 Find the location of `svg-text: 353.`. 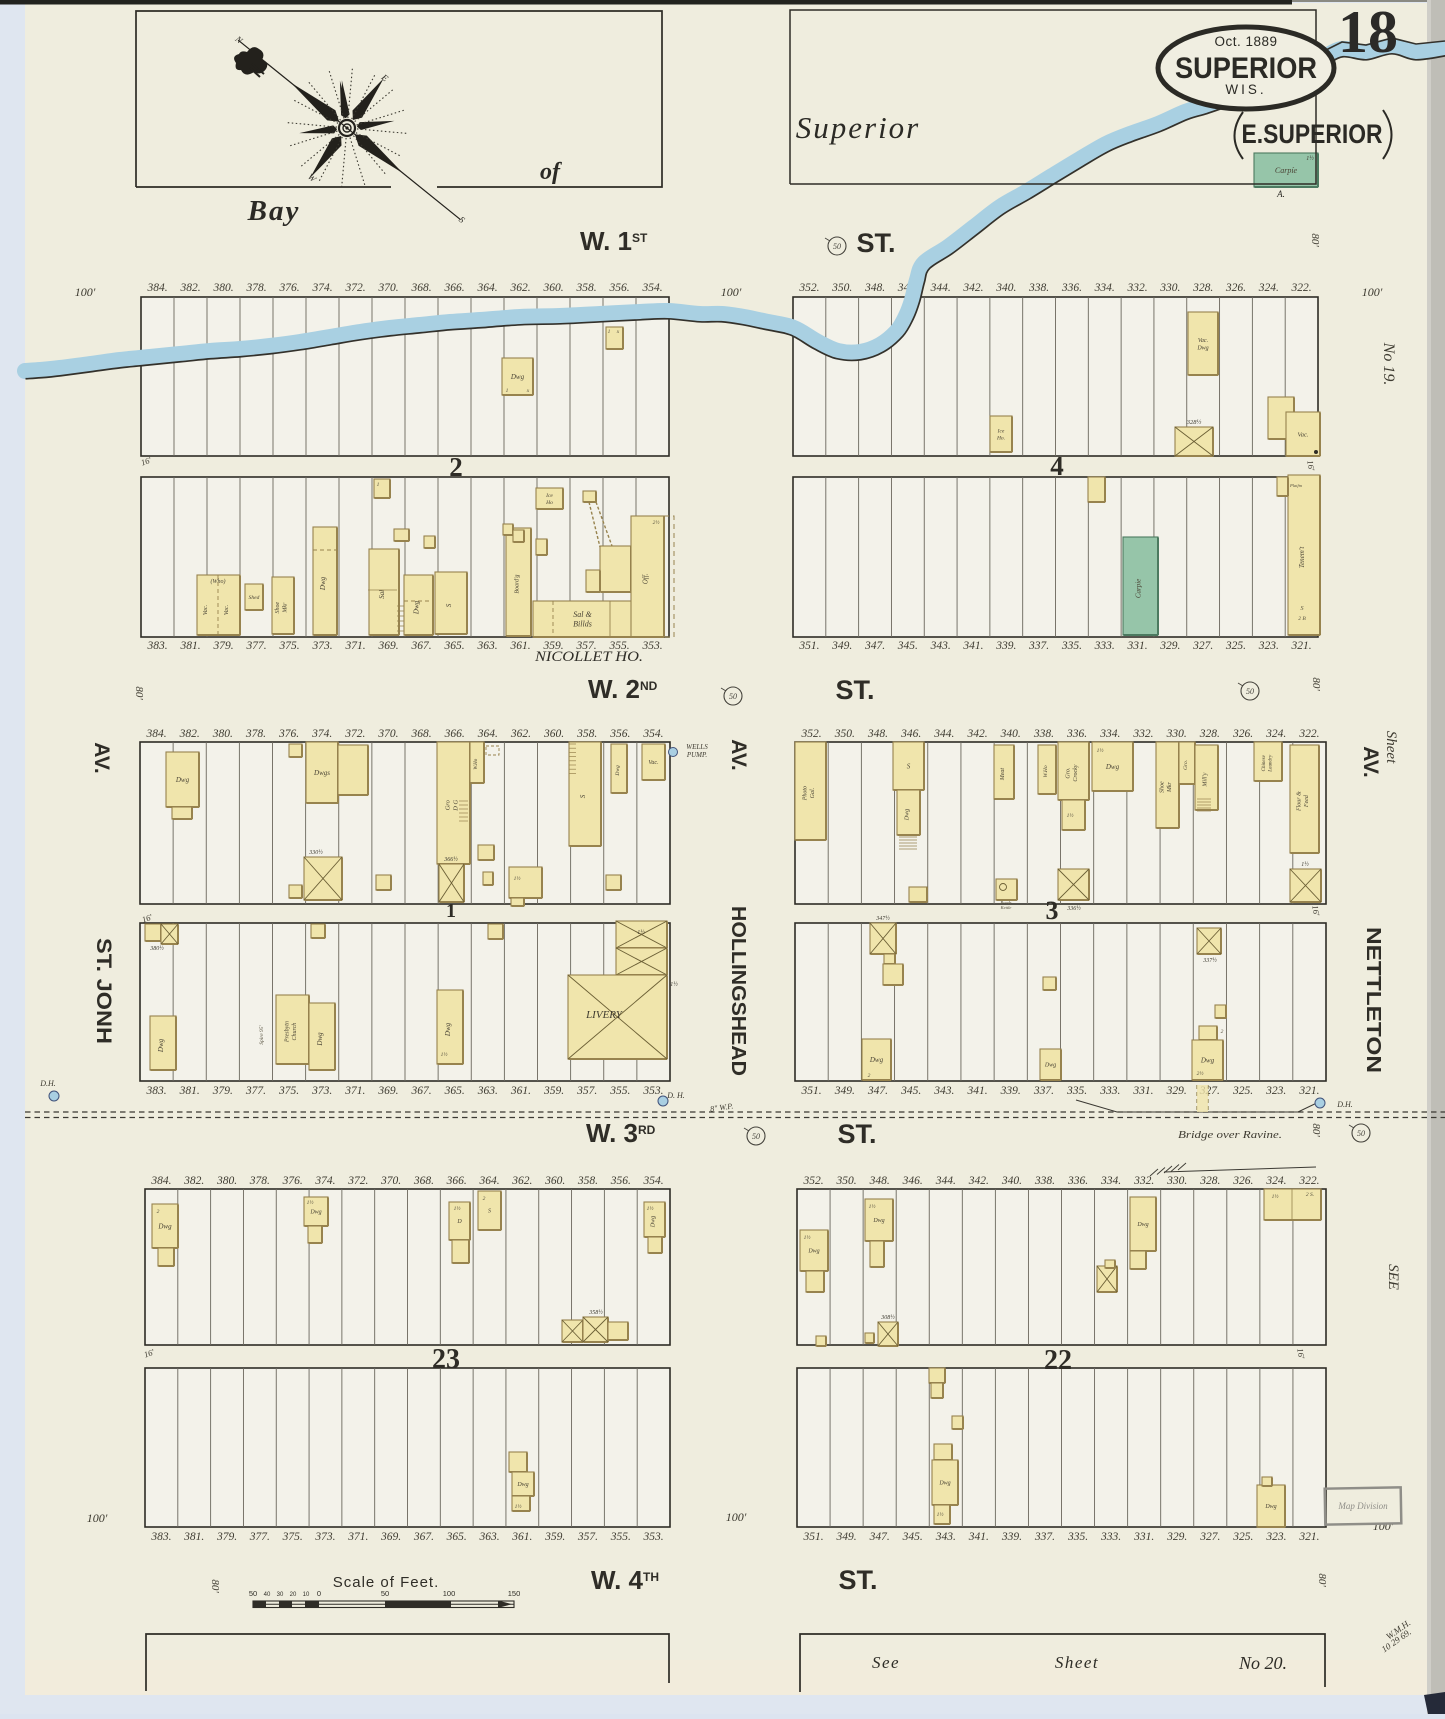

svg-text: 353. is located at coordinates (653, 1537).